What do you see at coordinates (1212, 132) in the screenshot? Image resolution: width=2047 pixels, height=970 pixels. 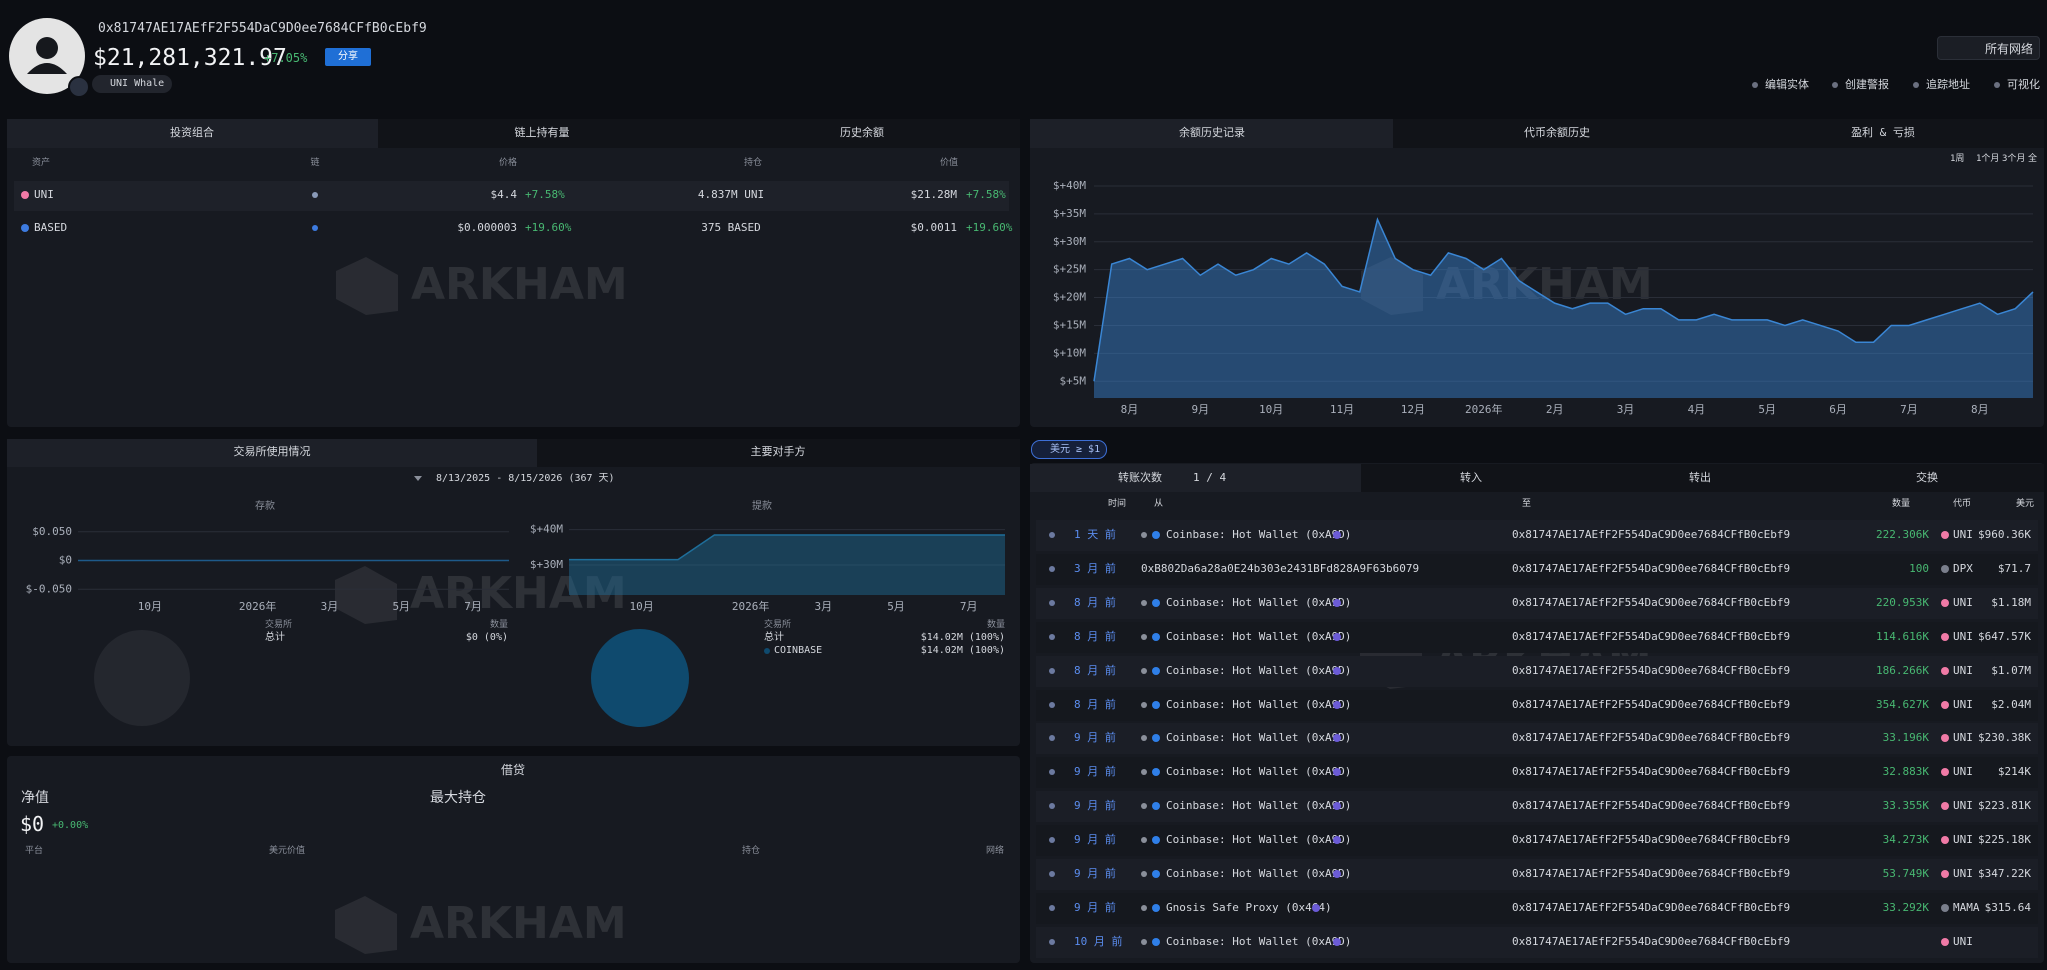 I see `tab: 余额历史记录` at bounding box center [1212, 132].